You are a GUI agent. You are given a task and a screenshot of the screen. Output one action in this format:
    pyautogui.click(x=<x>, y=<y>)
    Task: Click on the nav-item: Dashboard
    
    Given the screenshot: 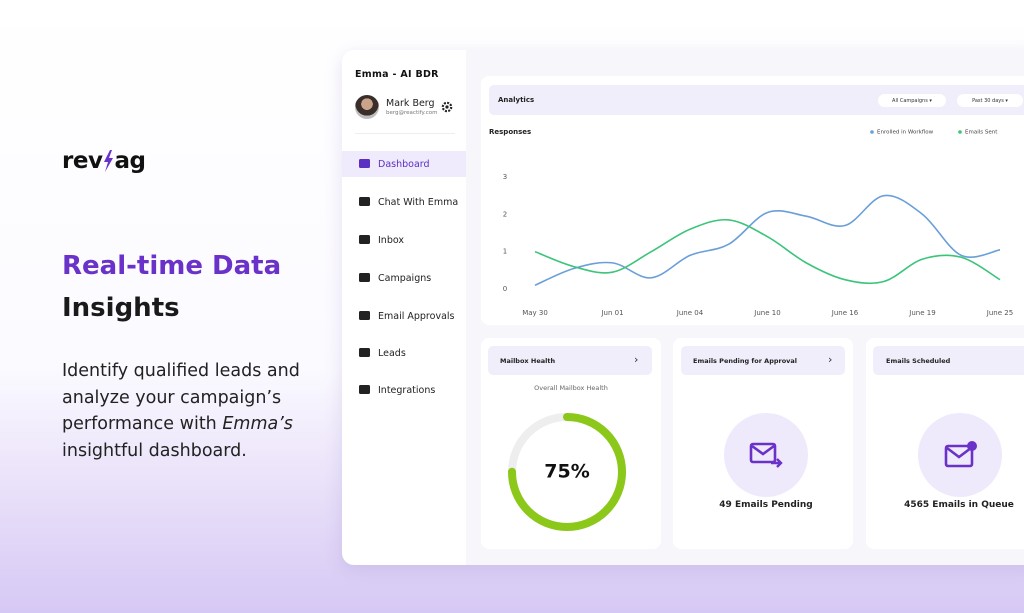 What is the action you would take?
    pyautogui.click(x=404, y=164)
    